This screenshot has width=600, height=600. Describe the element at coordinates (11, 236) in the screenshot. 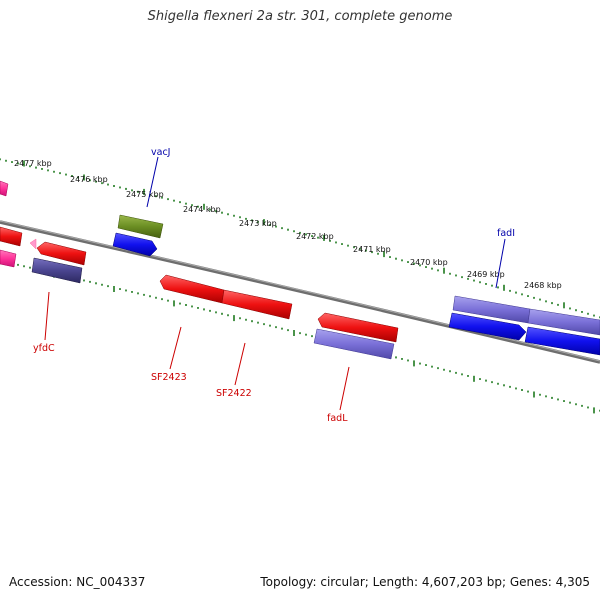

I see `gene-red-outer-left` at that location.